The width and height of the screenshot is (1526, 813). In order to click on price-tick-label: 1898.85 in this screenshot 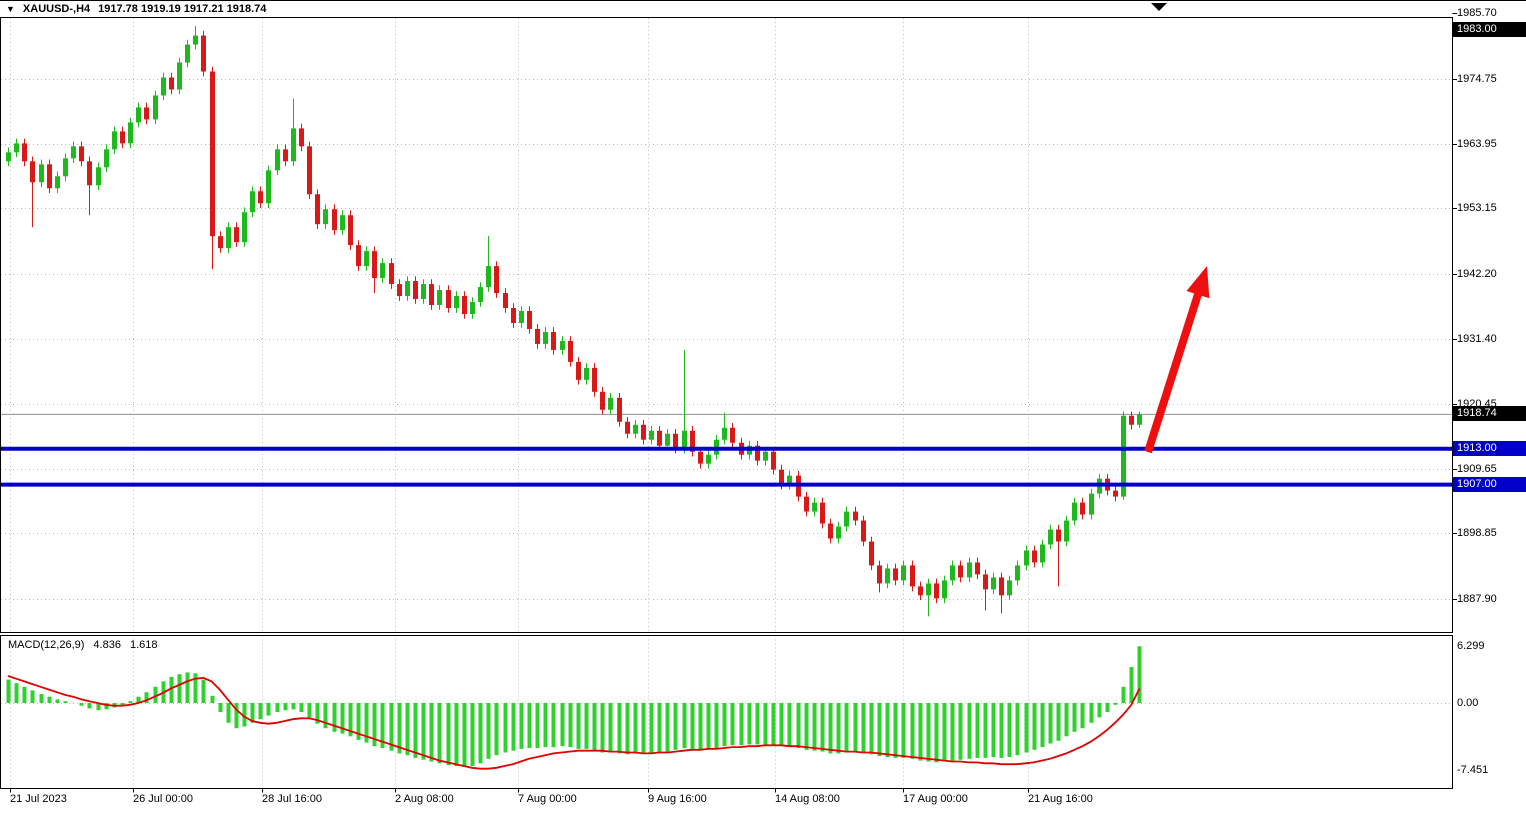, I will do `click(1477, 533)`.